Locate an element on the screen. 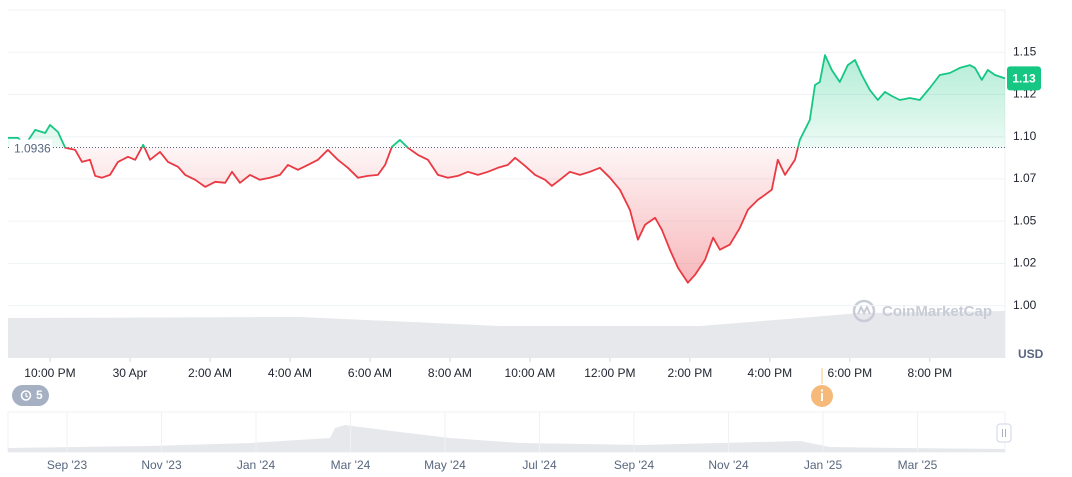 This screenshot has height=477, width=1072. watermark-logo is located at coordinates (864, 311).